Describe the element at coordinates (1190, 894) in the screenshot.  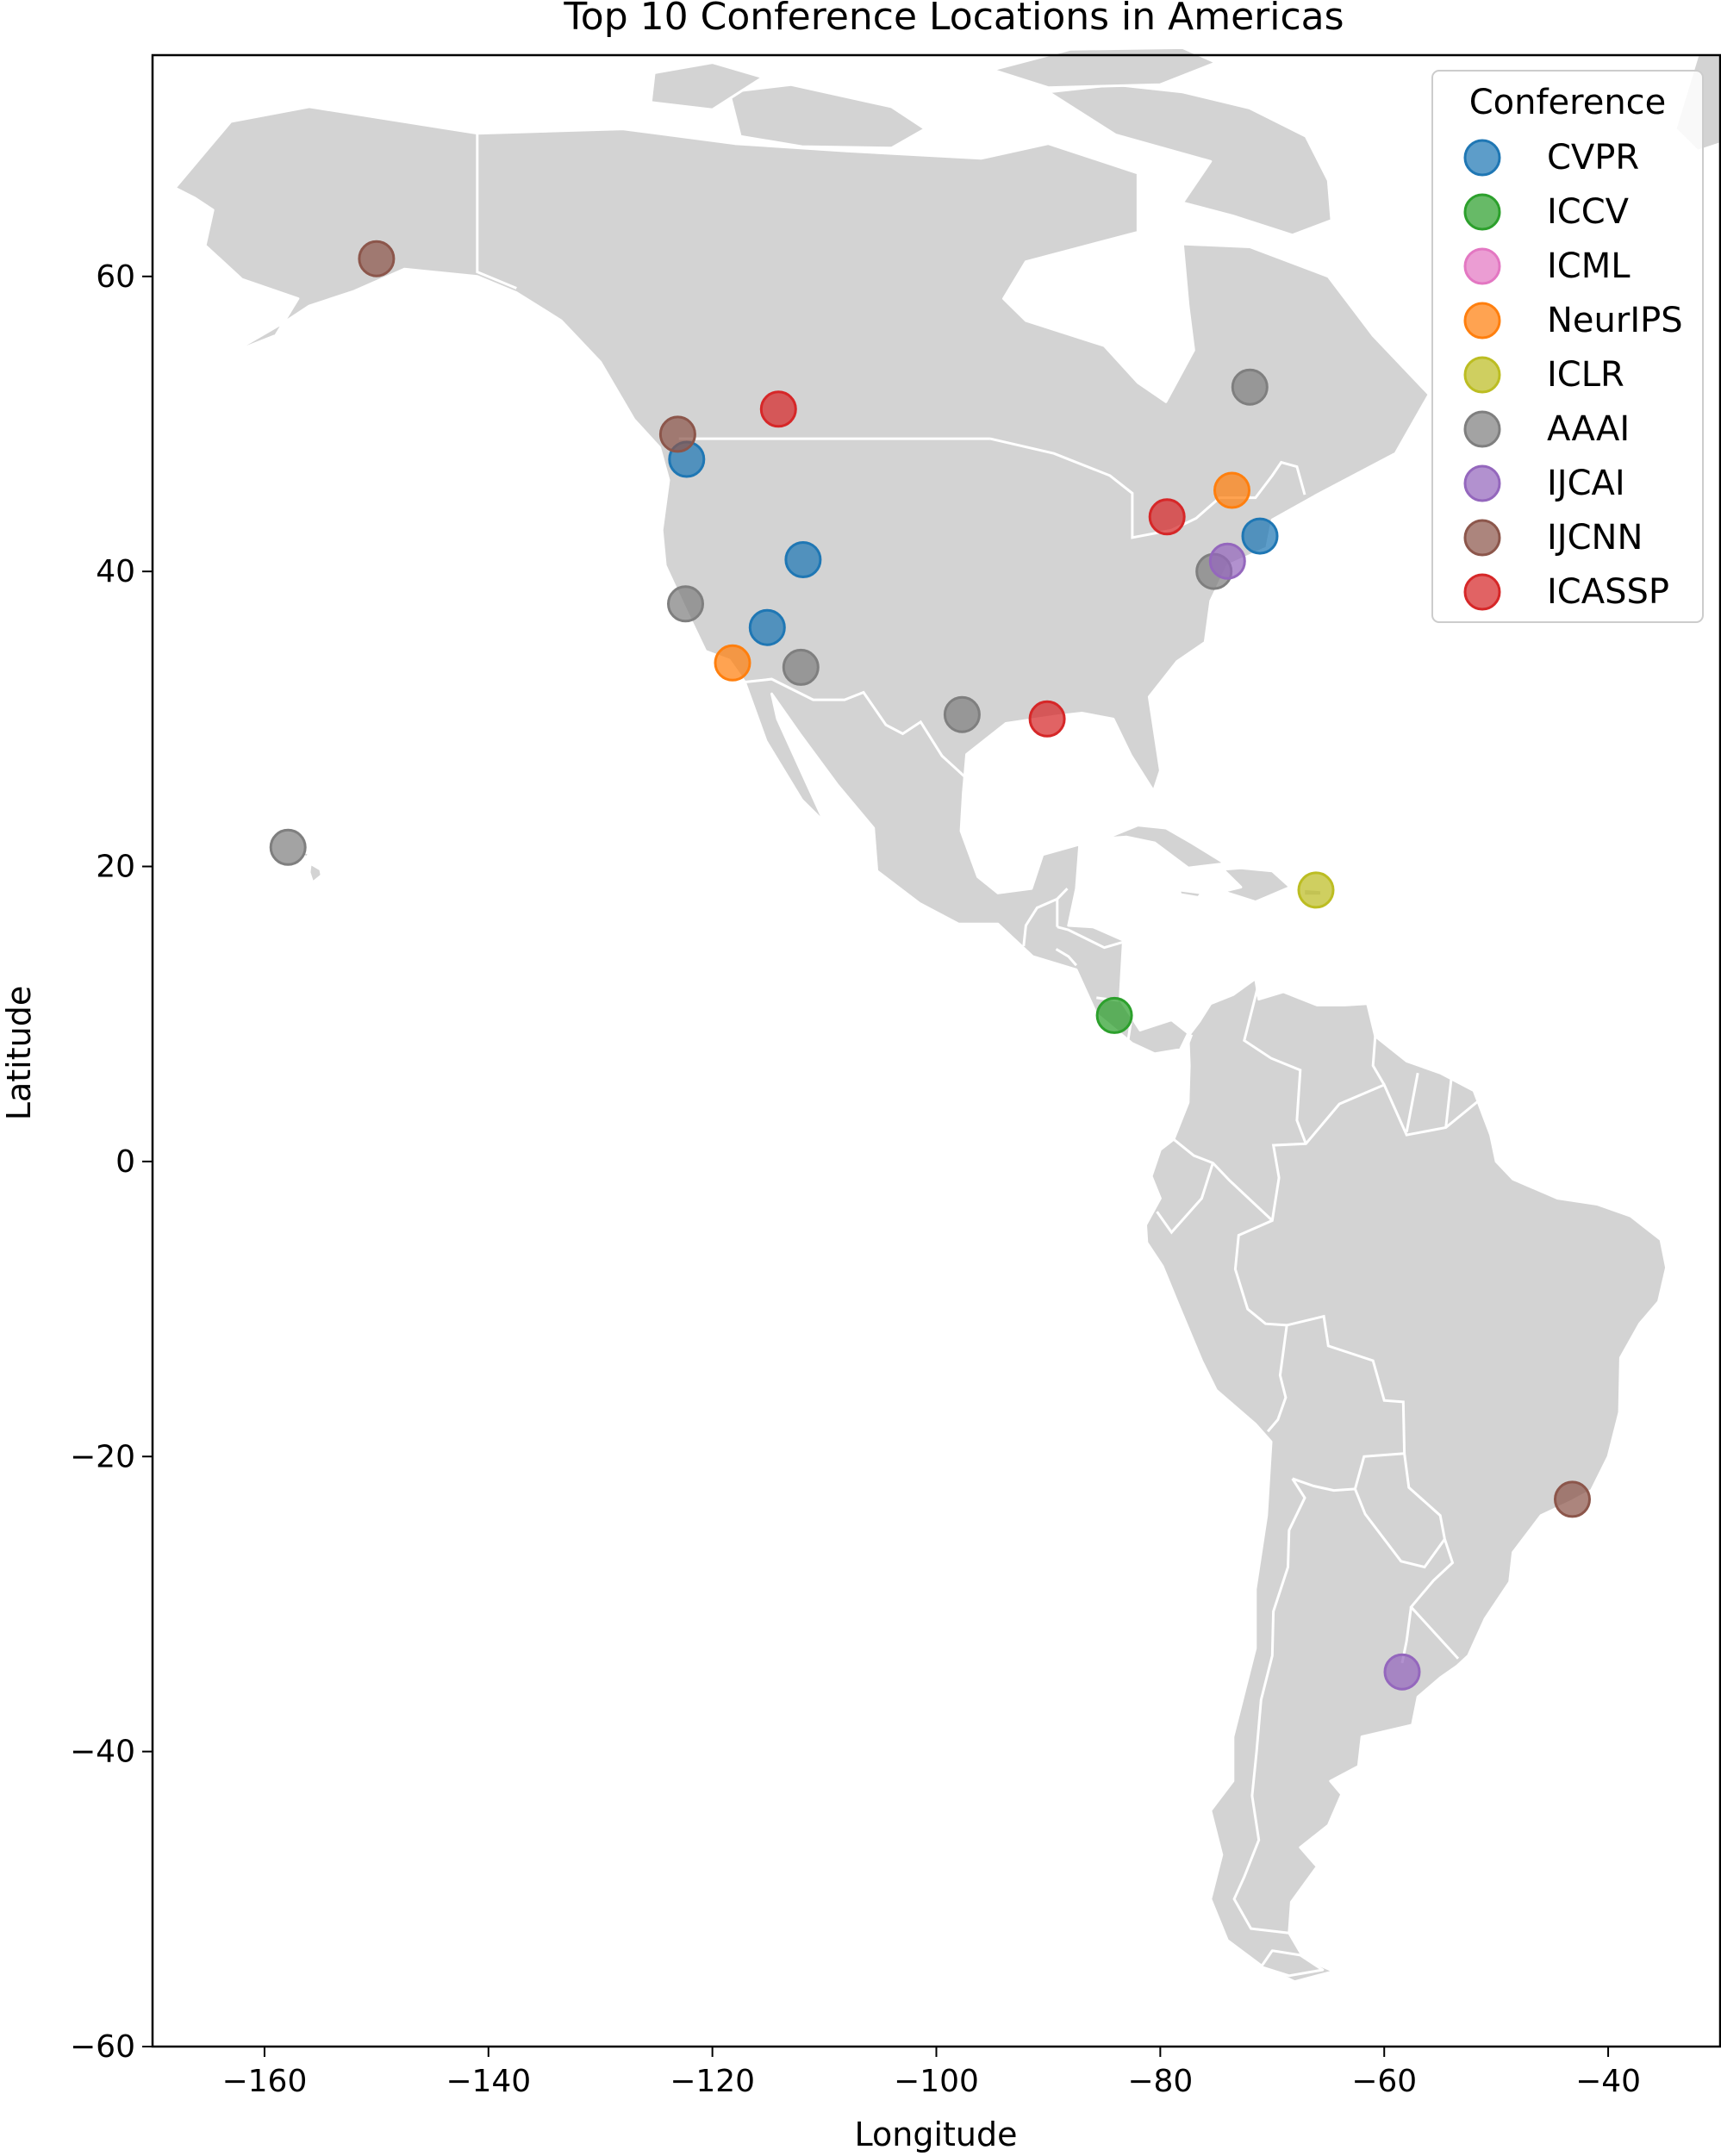
I see `jamaica` at that location.